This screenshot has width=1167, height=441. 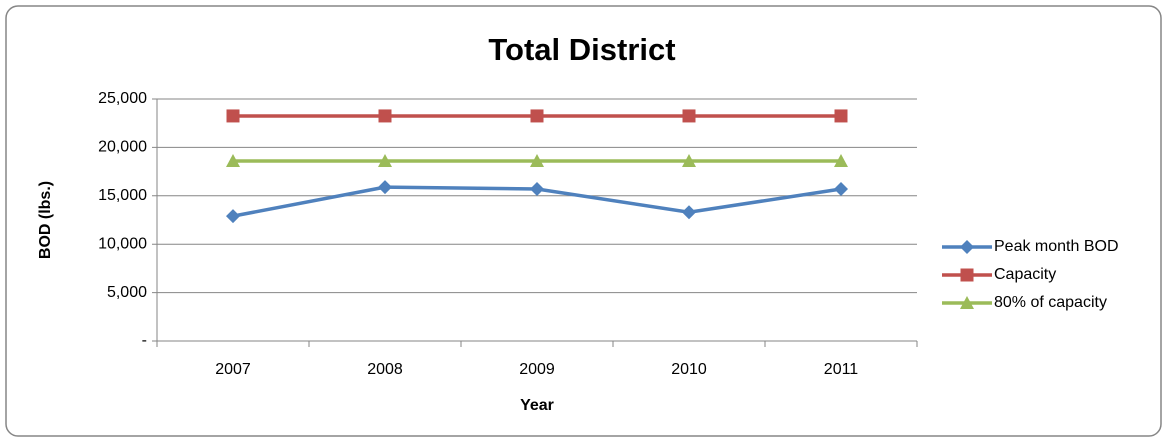 What do you see at coordinates (689, 369) in the screenshot?
I see `x-tick-label: 2010` at bounding box center [689, 369].